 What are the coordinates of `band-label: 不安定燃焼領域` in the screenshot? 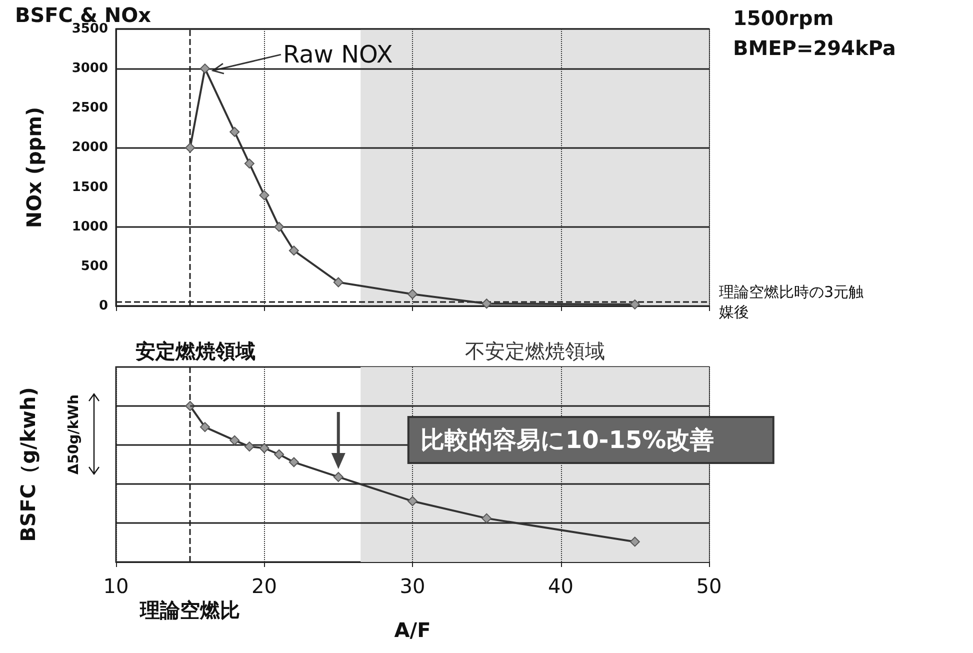 It's located at (534, 351).